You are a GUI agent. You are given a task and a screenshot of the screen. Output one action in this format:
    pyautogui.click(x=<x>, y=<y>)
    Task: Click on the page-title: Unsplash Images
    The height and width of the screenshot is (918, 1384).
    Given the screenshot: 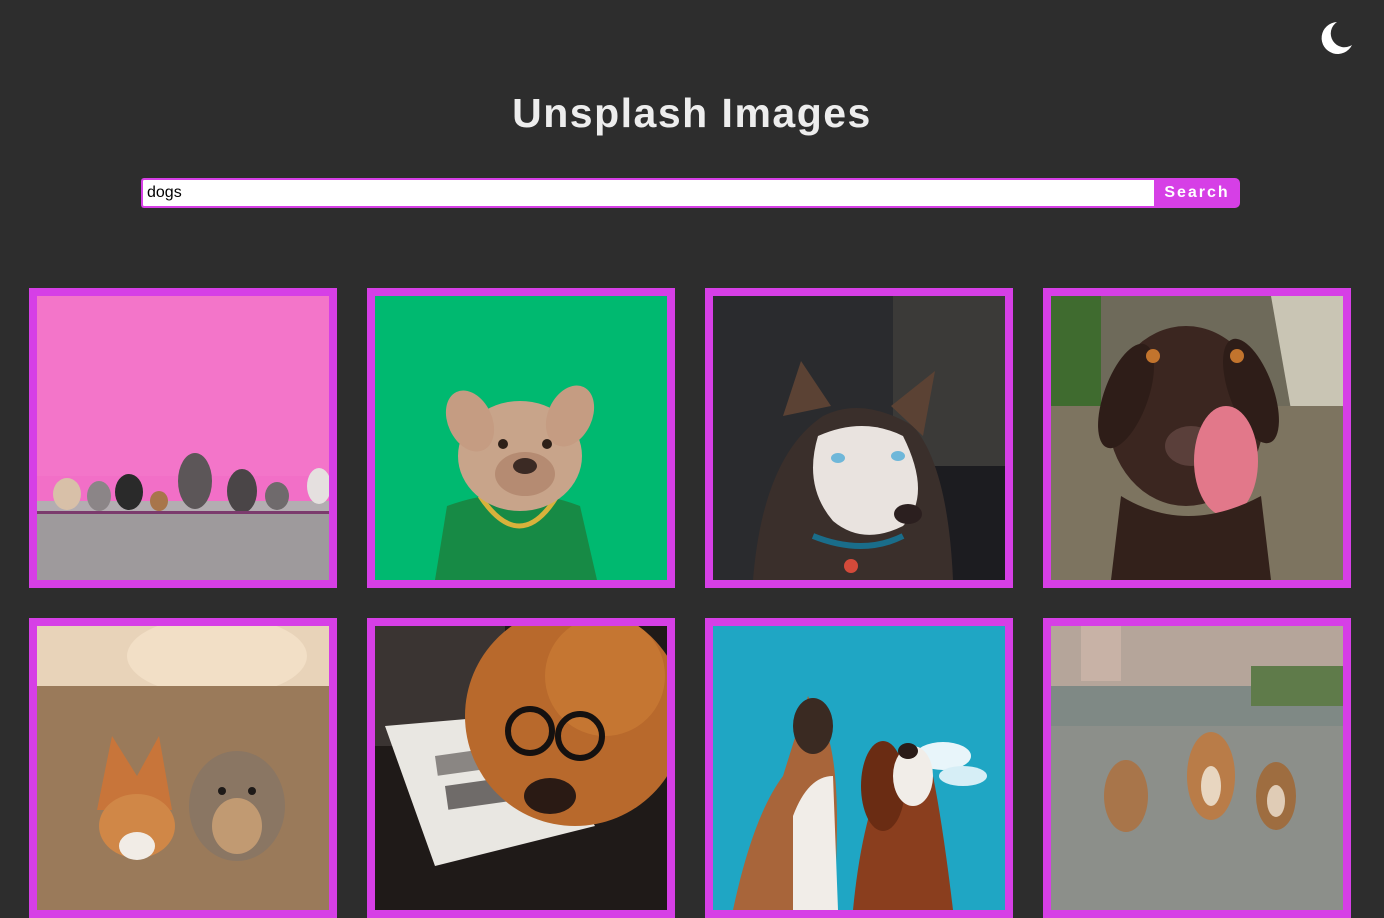 What is the action you would take?
    pyautogui.click(x=692, y=113)
    